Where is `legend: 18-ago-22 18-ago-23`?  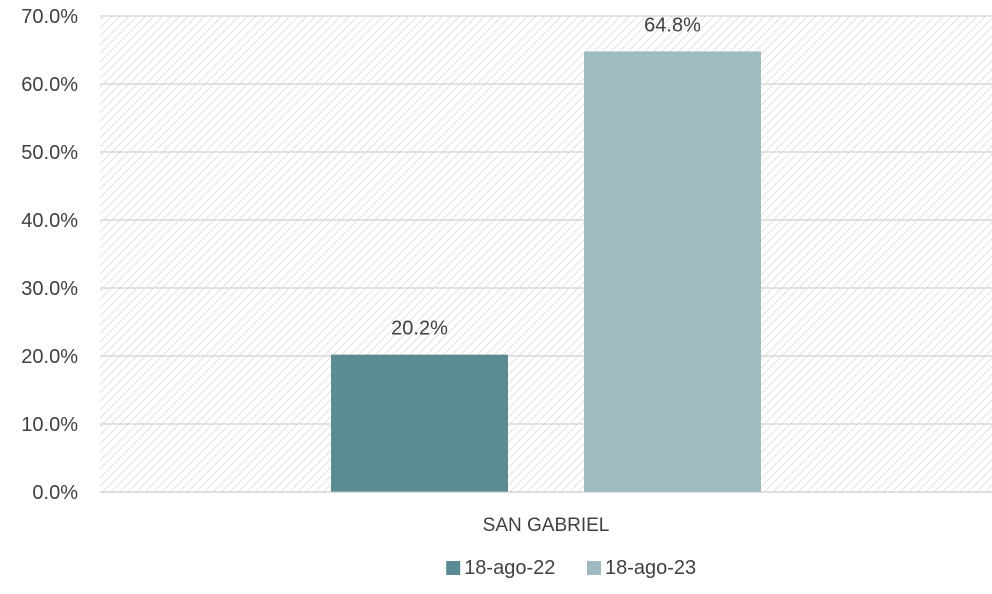
legend: 18-ago-22 18-ago-23 is located at coordinates (571, 568).